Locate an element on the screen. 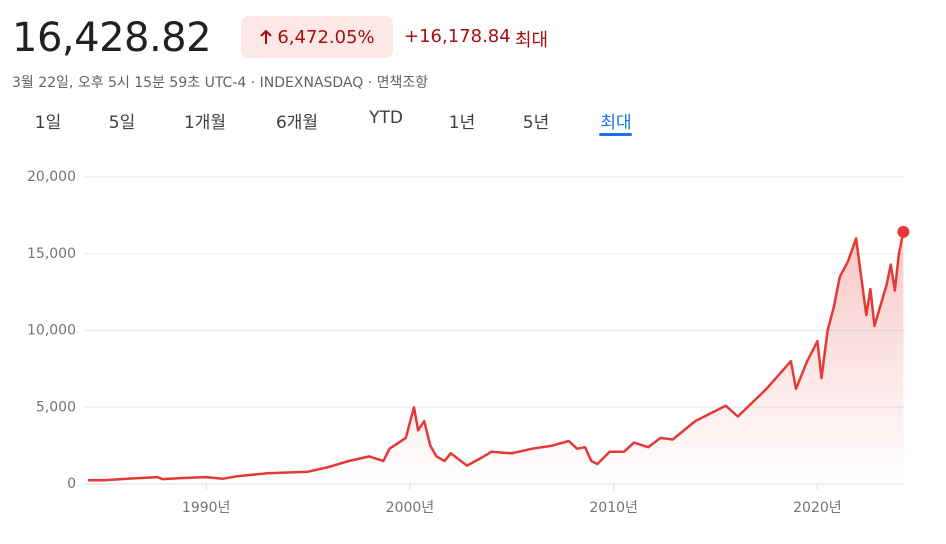 This screenshot has width=946, height=544. tab: 1년 is located at coordinates (462, 123).